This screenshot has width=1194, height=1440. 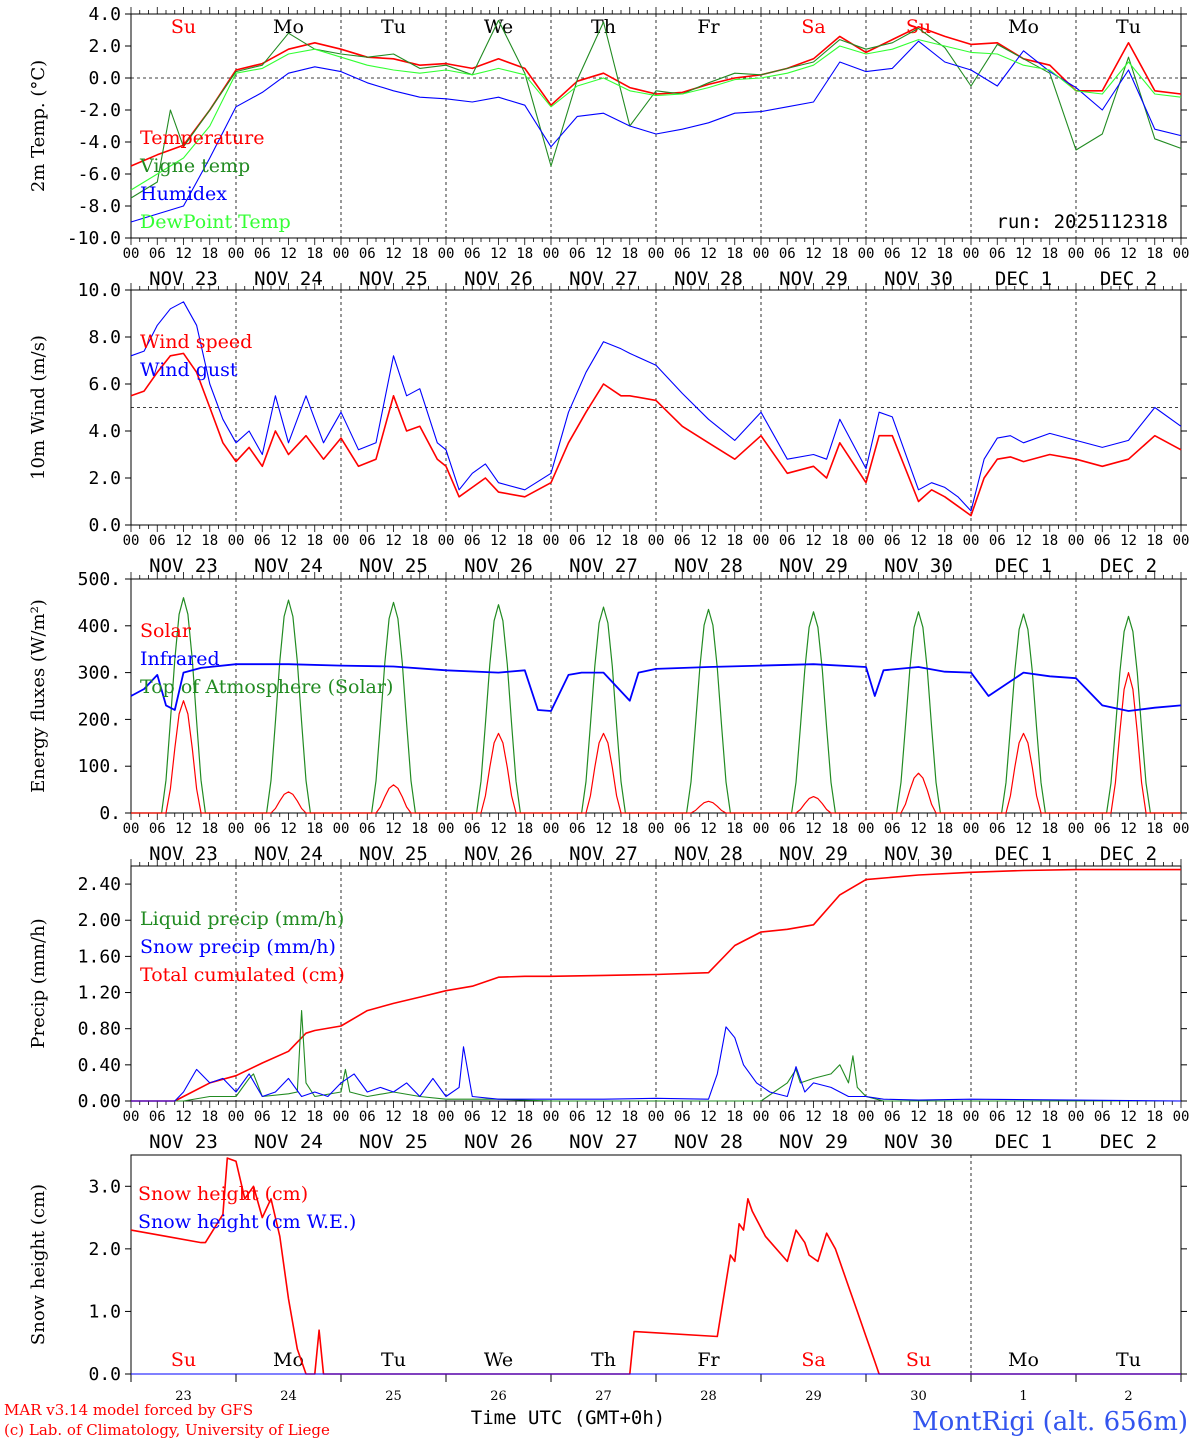 What do you see at coordinates (202, 138) in the screenshot?
I see `legend-entry: Temperature` at bounding box center [202, 138].